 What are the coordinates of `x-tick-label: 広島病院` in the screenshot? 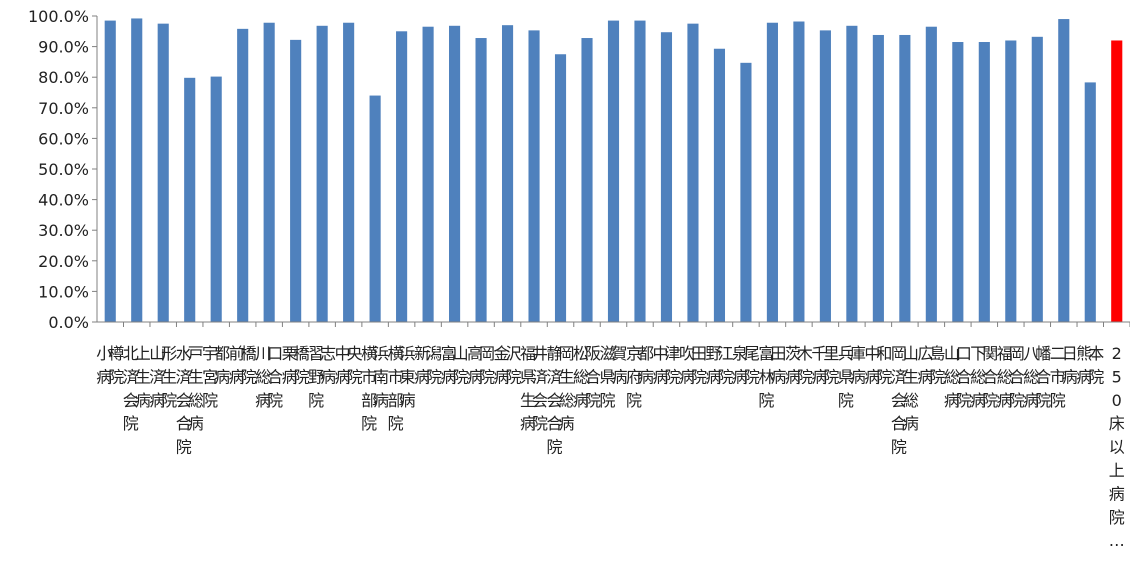 It's located at (931, 365).